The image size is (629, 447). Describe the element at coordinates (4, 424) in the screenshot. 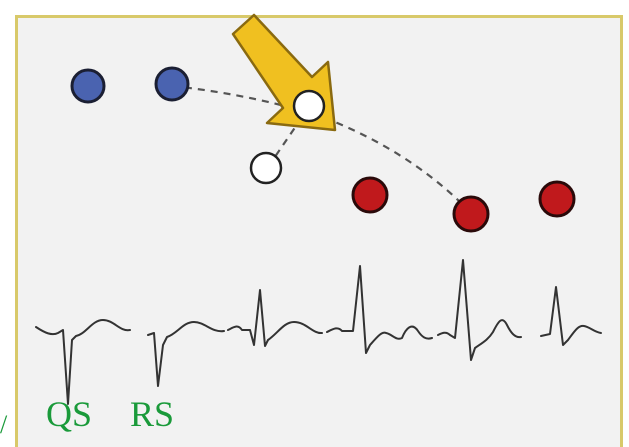

I see `edge-mark: /` at that location.